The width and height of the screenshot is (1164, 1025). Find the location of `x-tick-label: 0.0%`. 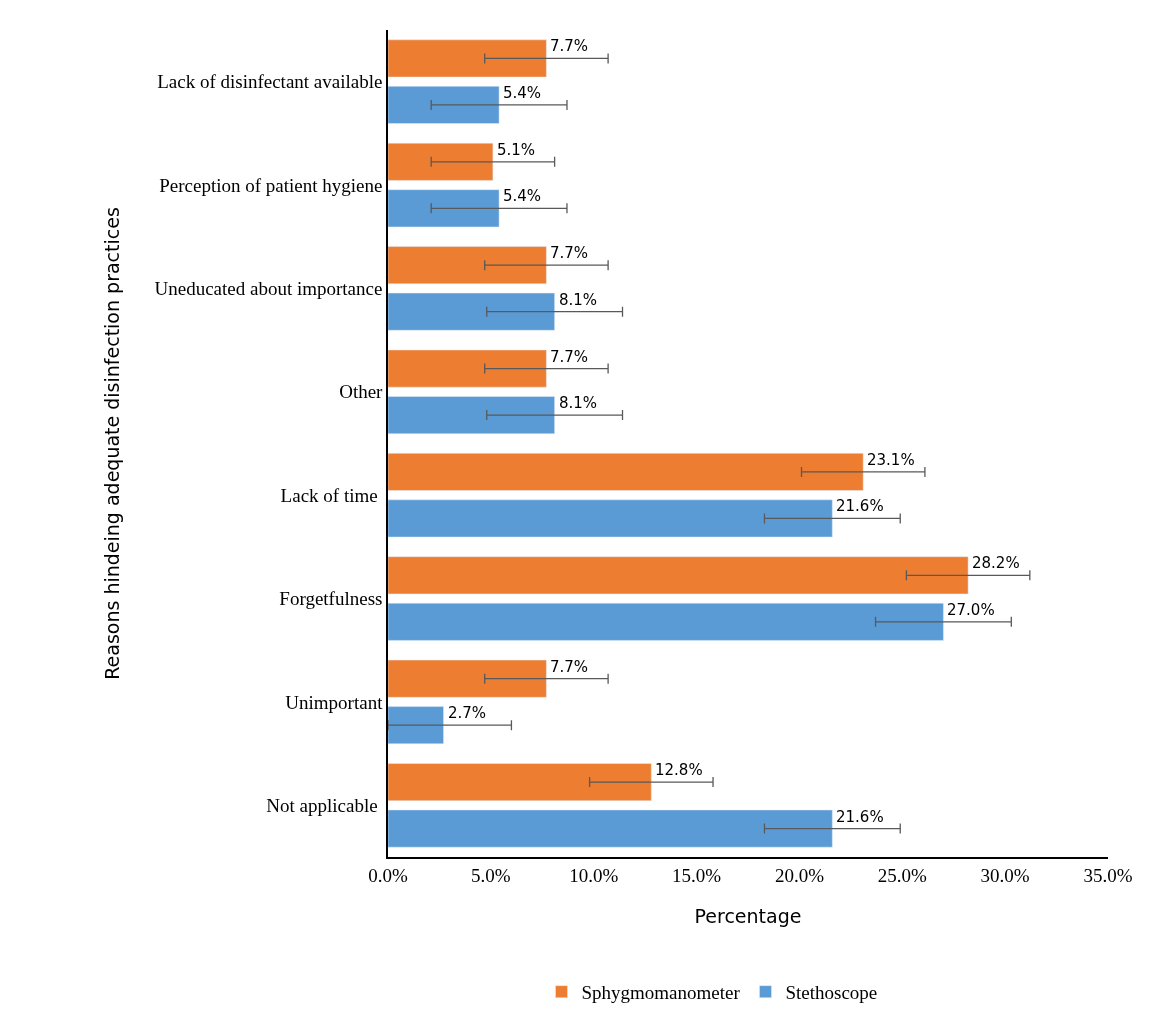

x-tick-label: 0.0% is located at coordinates (388, 875).